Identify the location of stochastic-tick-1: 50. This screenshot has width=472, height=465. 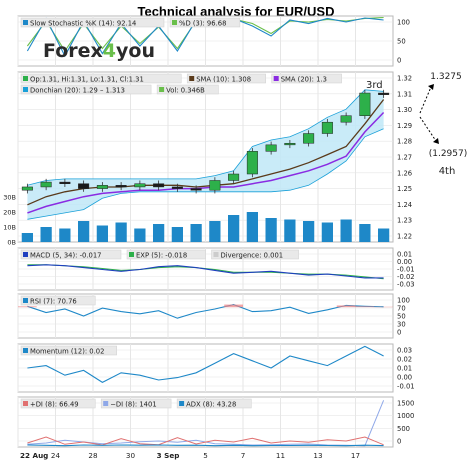
(401, 42).